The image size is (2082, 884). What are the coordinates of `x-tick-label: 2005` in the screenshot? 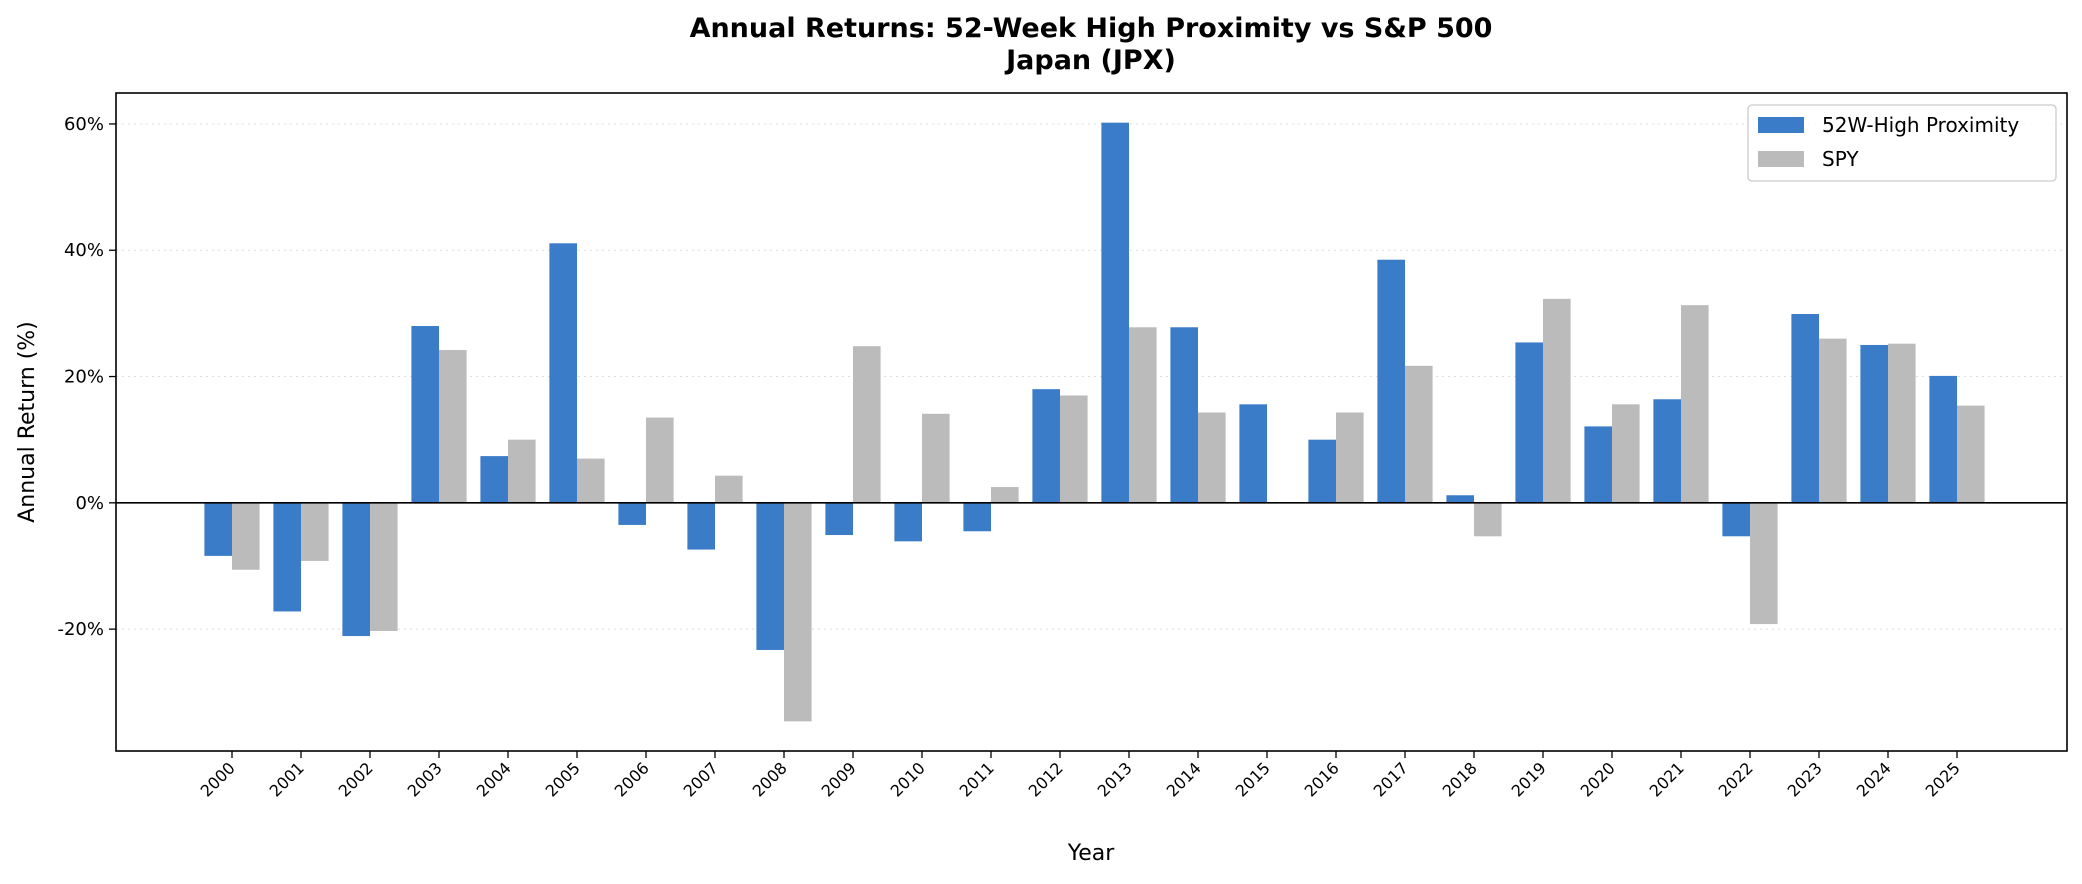 It's located at (563, 779).